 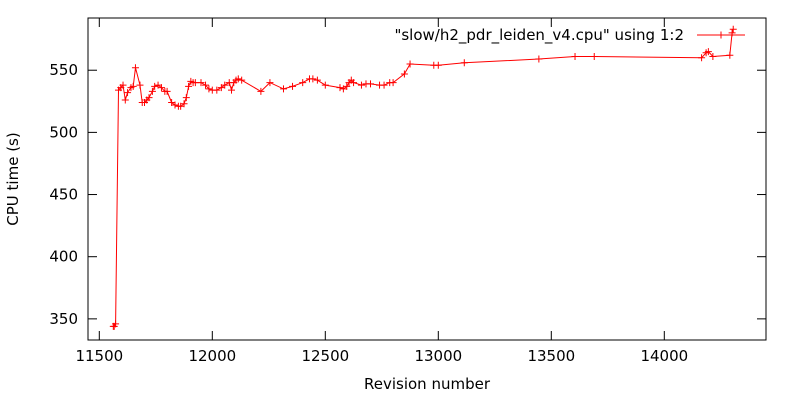 I want to click on legend-marker, so click(x=721, y=35).